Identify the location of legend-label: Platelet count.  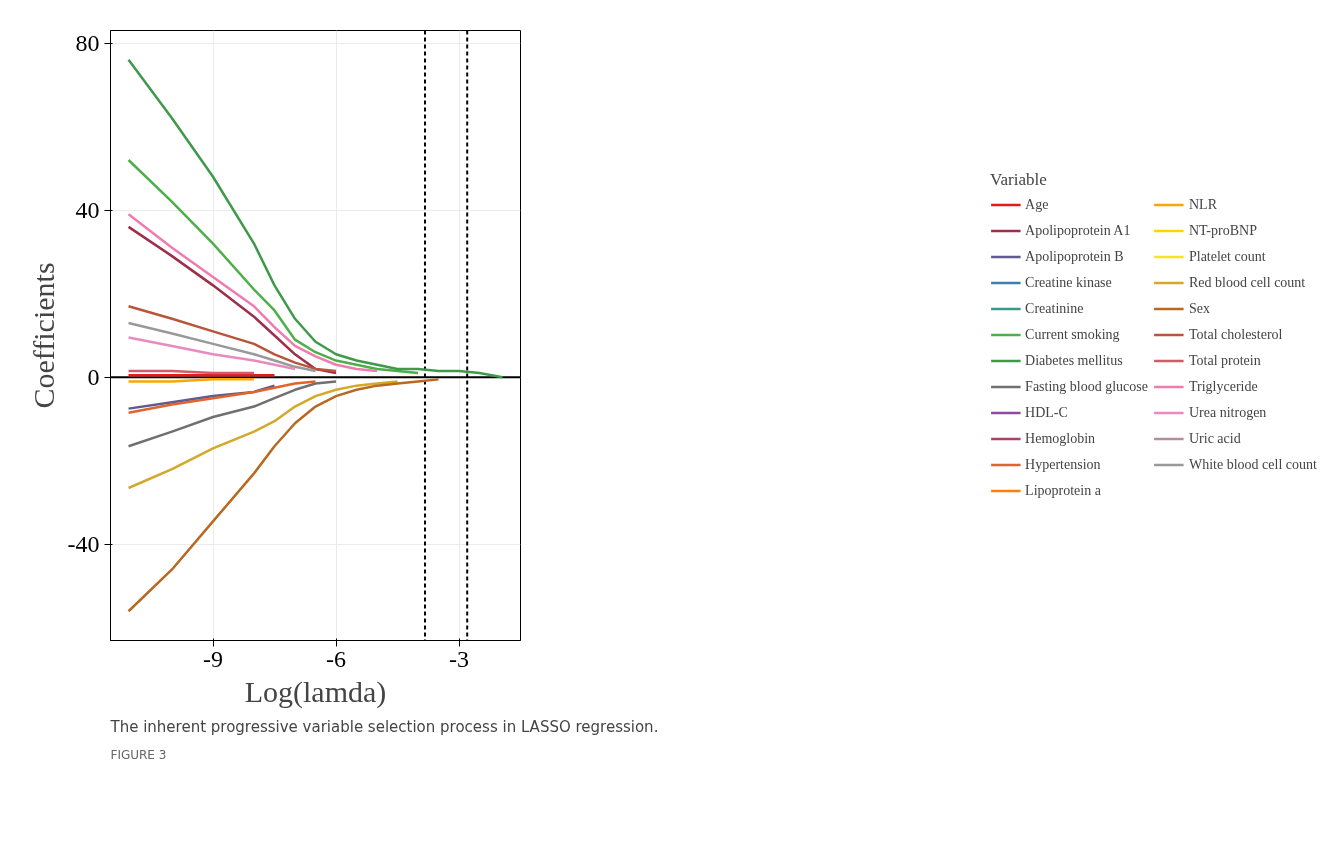
(1227, 256).